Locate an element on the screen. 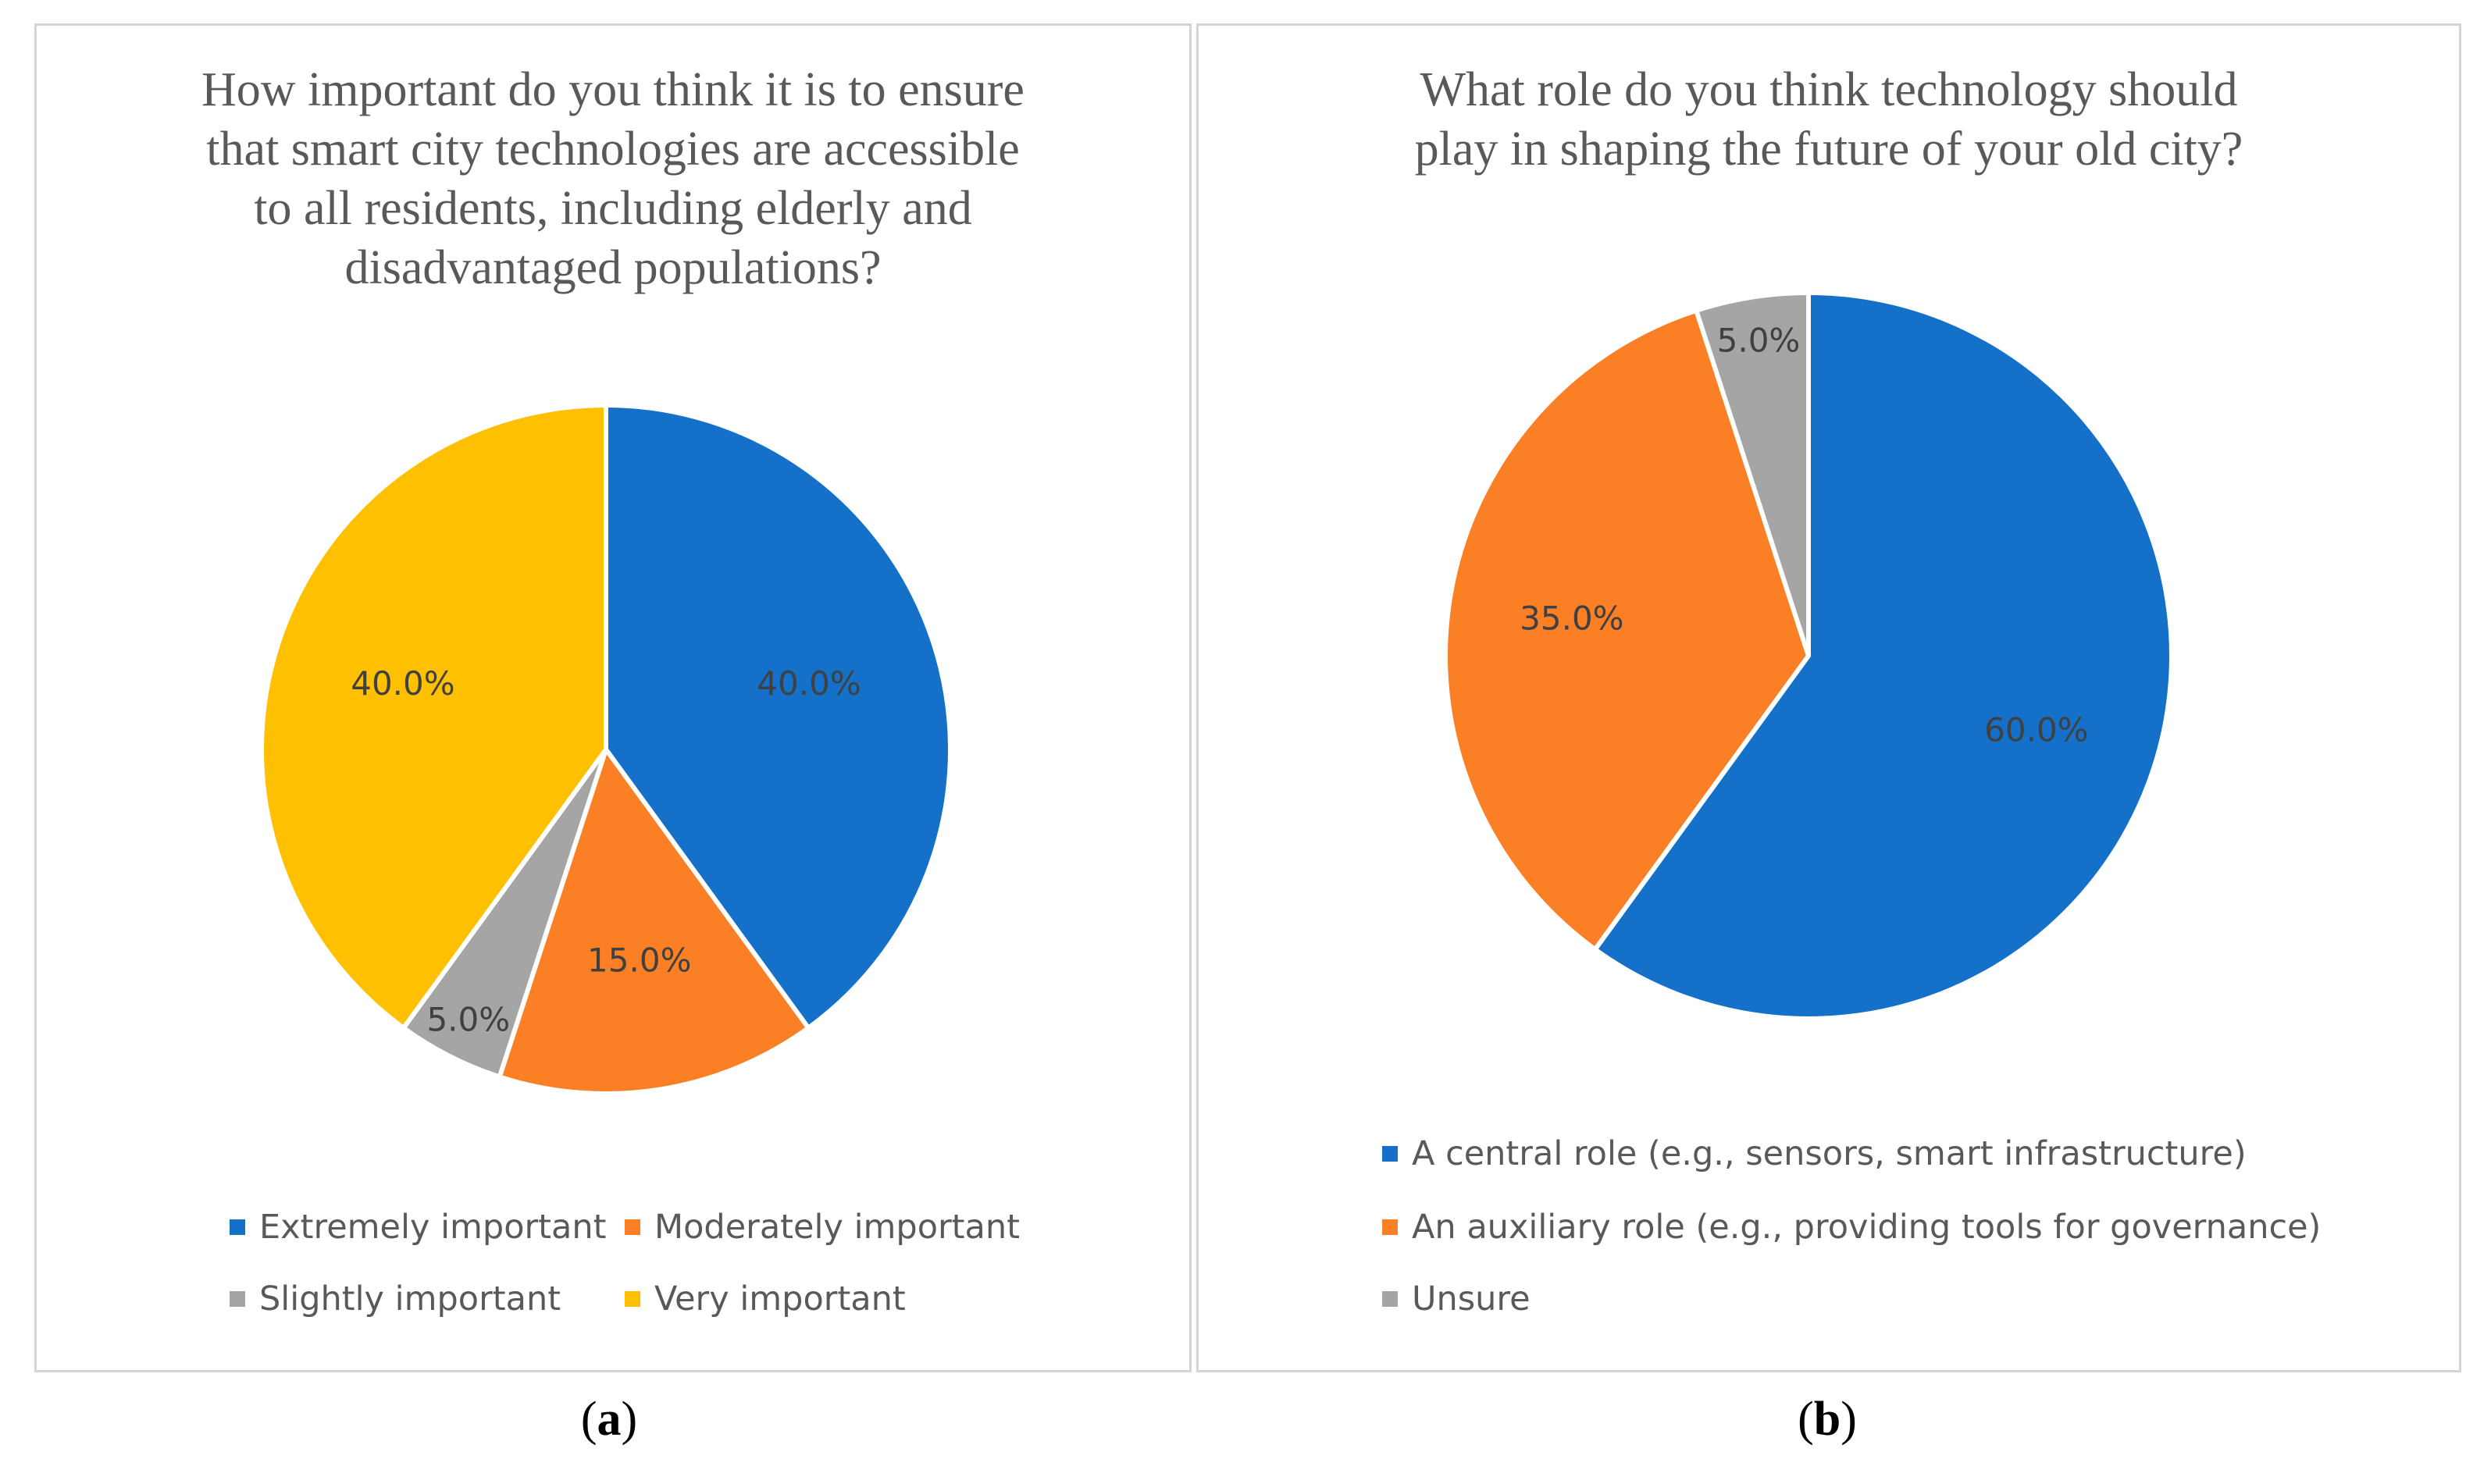 The width and height of the screenshot is (2466, 1484). legend-label: Slightly important is located at coordinates (410, 1299).